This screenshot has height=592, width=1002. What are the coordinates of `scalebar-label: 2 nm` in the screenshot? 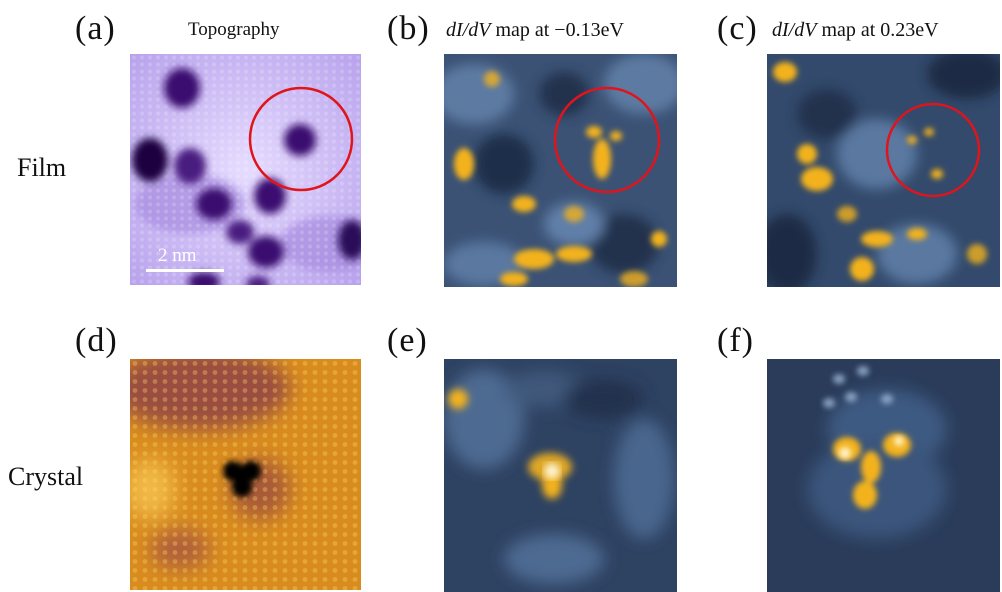 It's located at (177, 255).